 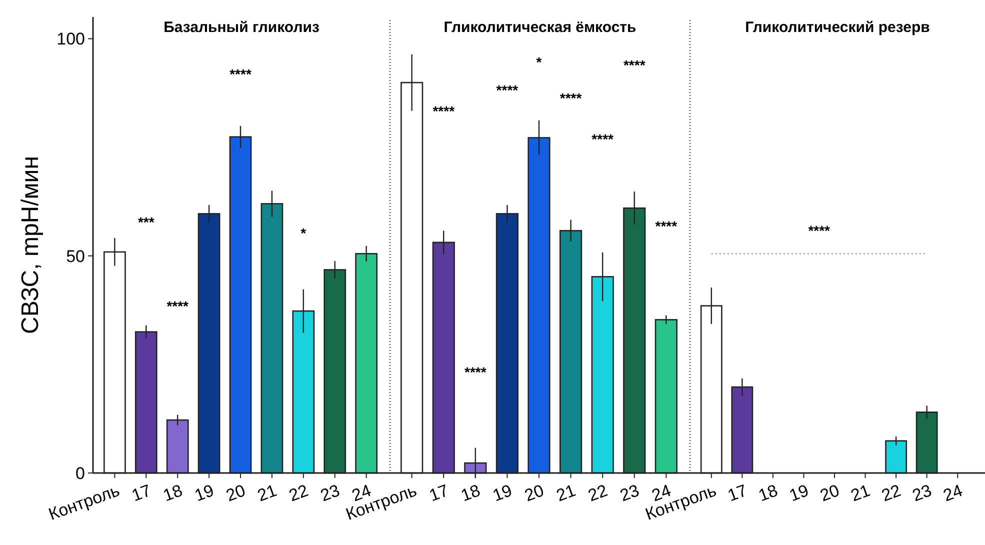 I want to click on chart-title: Гликолитическая ёмкость, so click(x=540, y=27).